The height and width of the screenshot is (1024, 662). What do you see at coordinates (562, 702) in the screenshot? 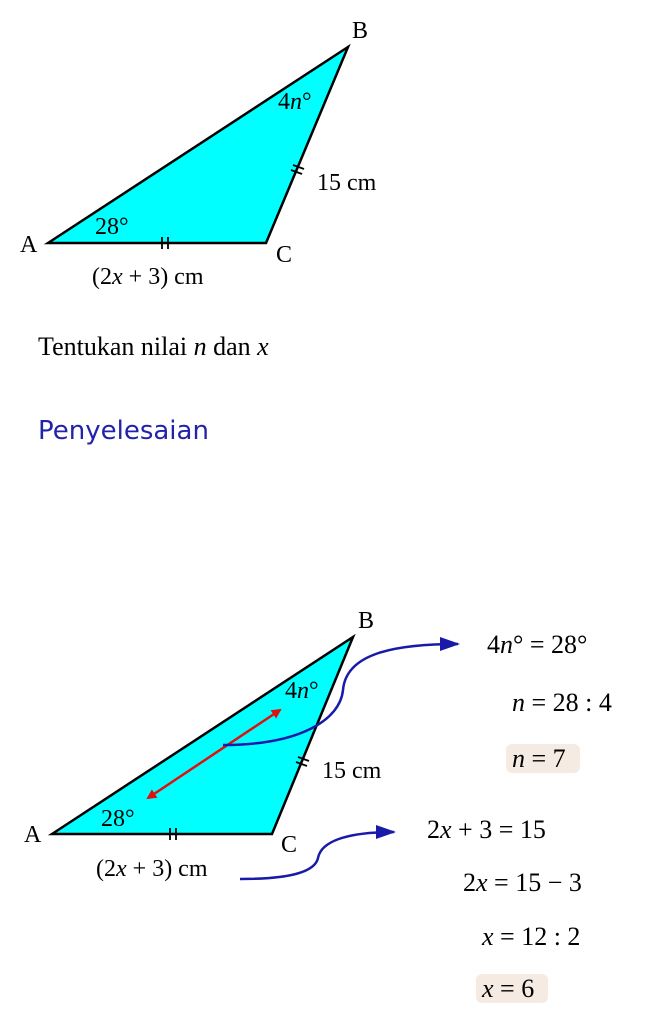
I see `solution-n-line-2: n = 28 : 4` at bounding box center [562, 702].